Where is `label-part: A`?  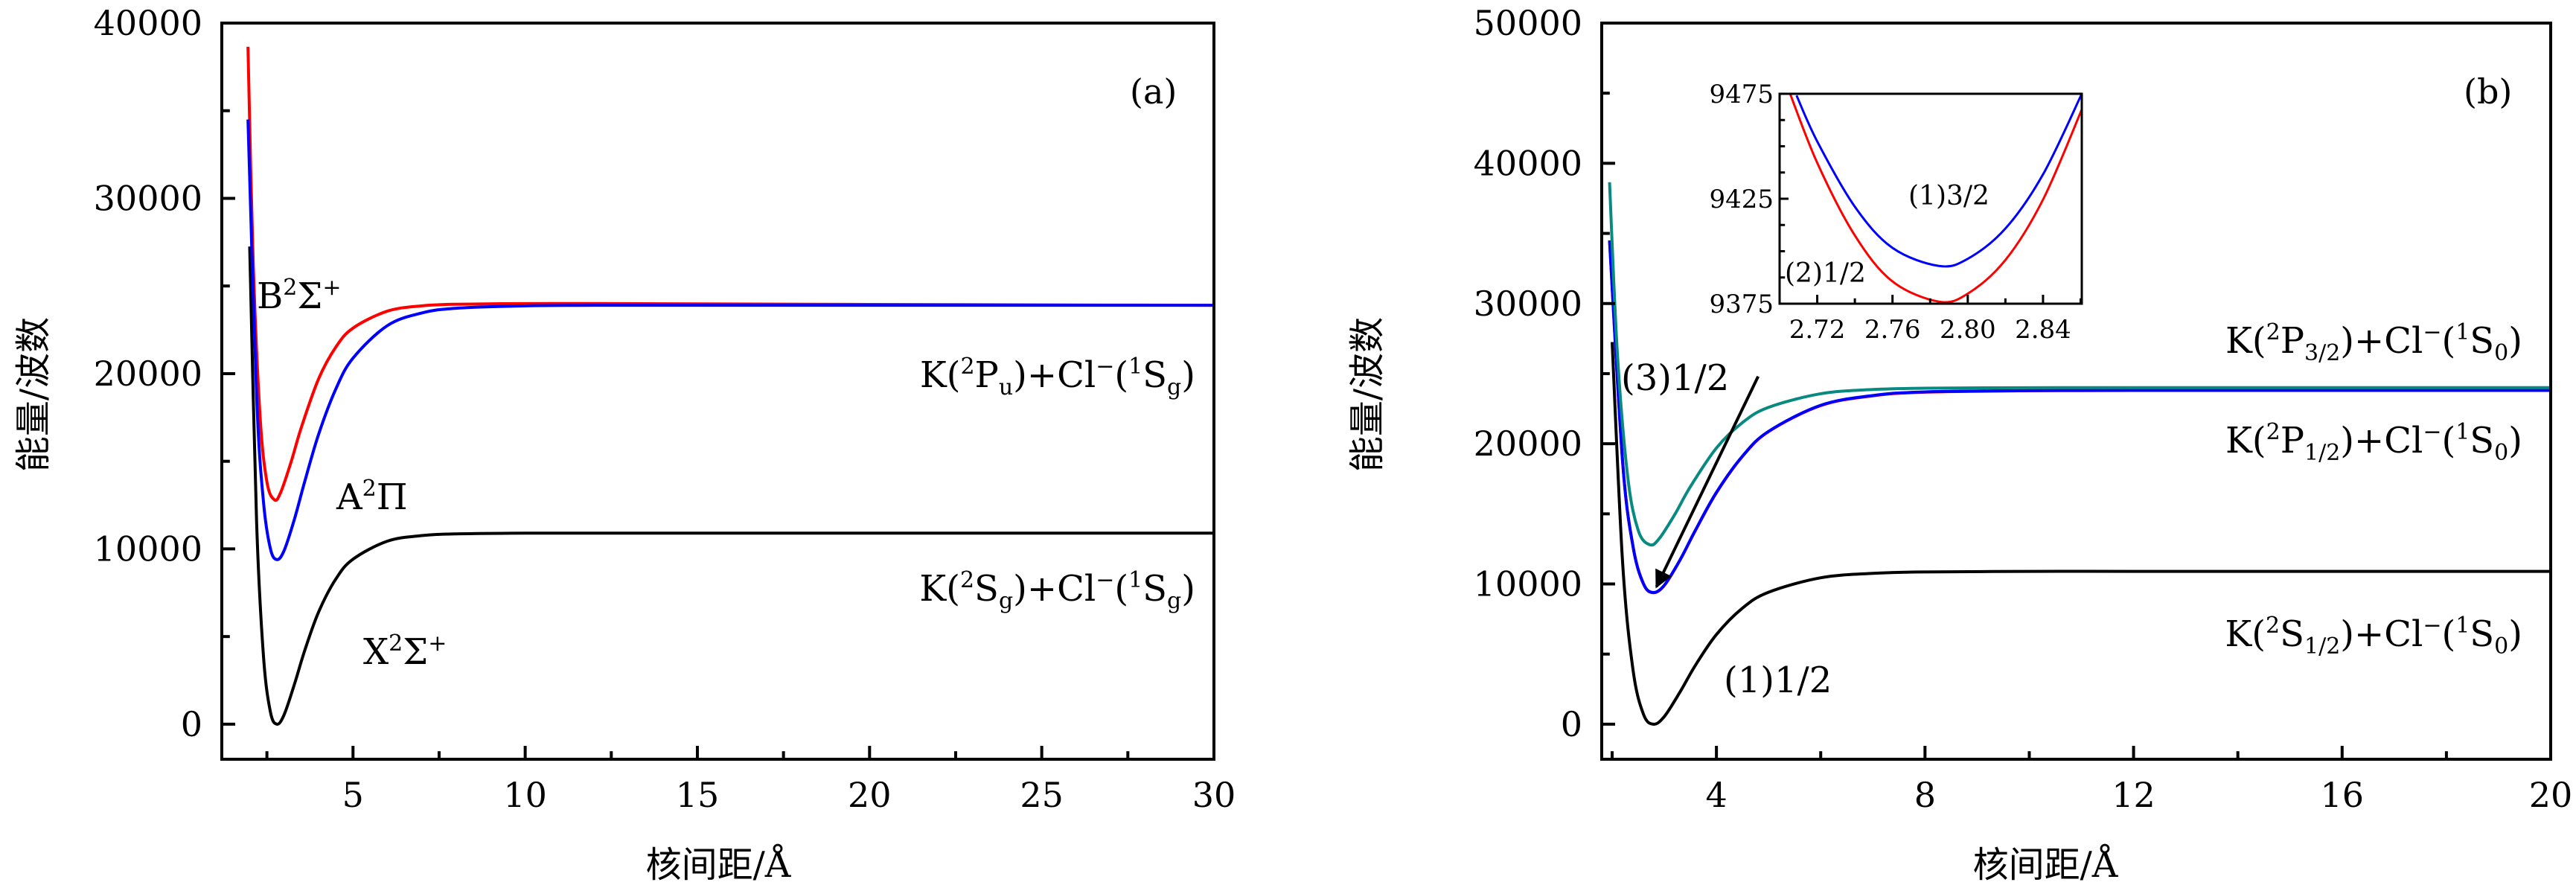
label-part: A is located at coordinates (349, 497).